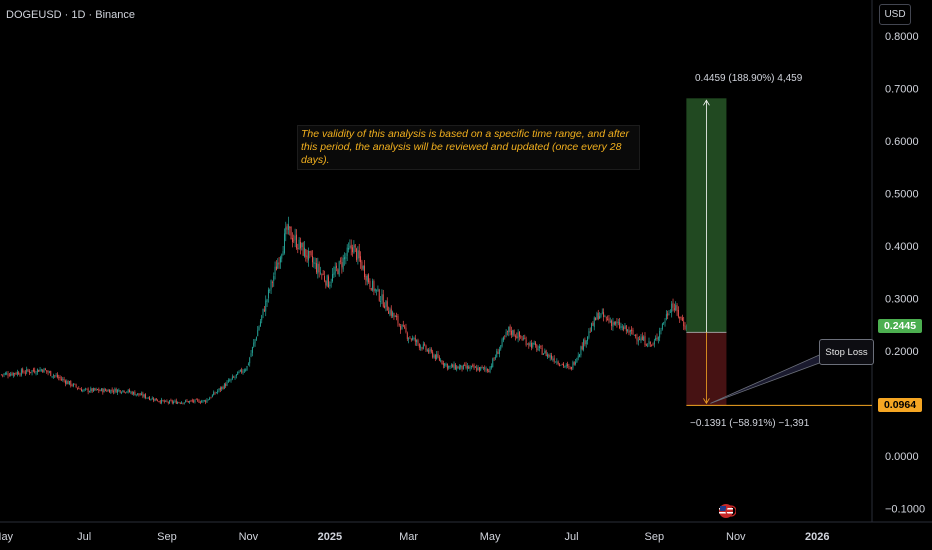 This screenshot has width=932, height=550. Describe the element at coordinates (726, 511) in the screenshot. I see `us-flag-icon` at that location.